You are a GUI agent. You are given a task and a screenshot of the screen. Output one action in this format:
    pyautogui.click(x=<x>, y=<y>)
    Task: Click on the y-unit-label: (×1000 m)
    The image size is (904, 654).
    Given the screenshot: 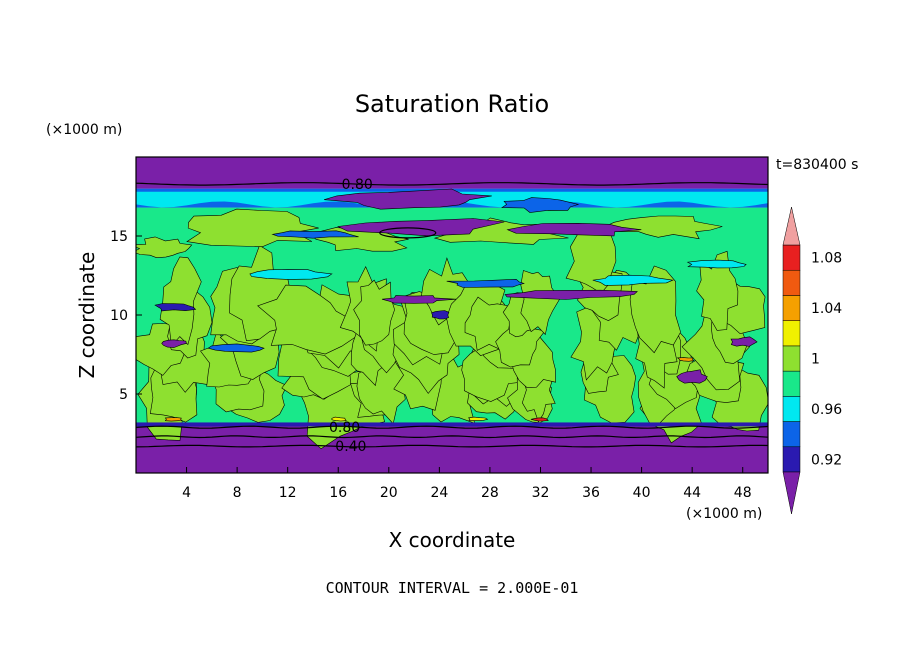 What is the action you would take?
    pyautogui.click(x=84, y=130)
    